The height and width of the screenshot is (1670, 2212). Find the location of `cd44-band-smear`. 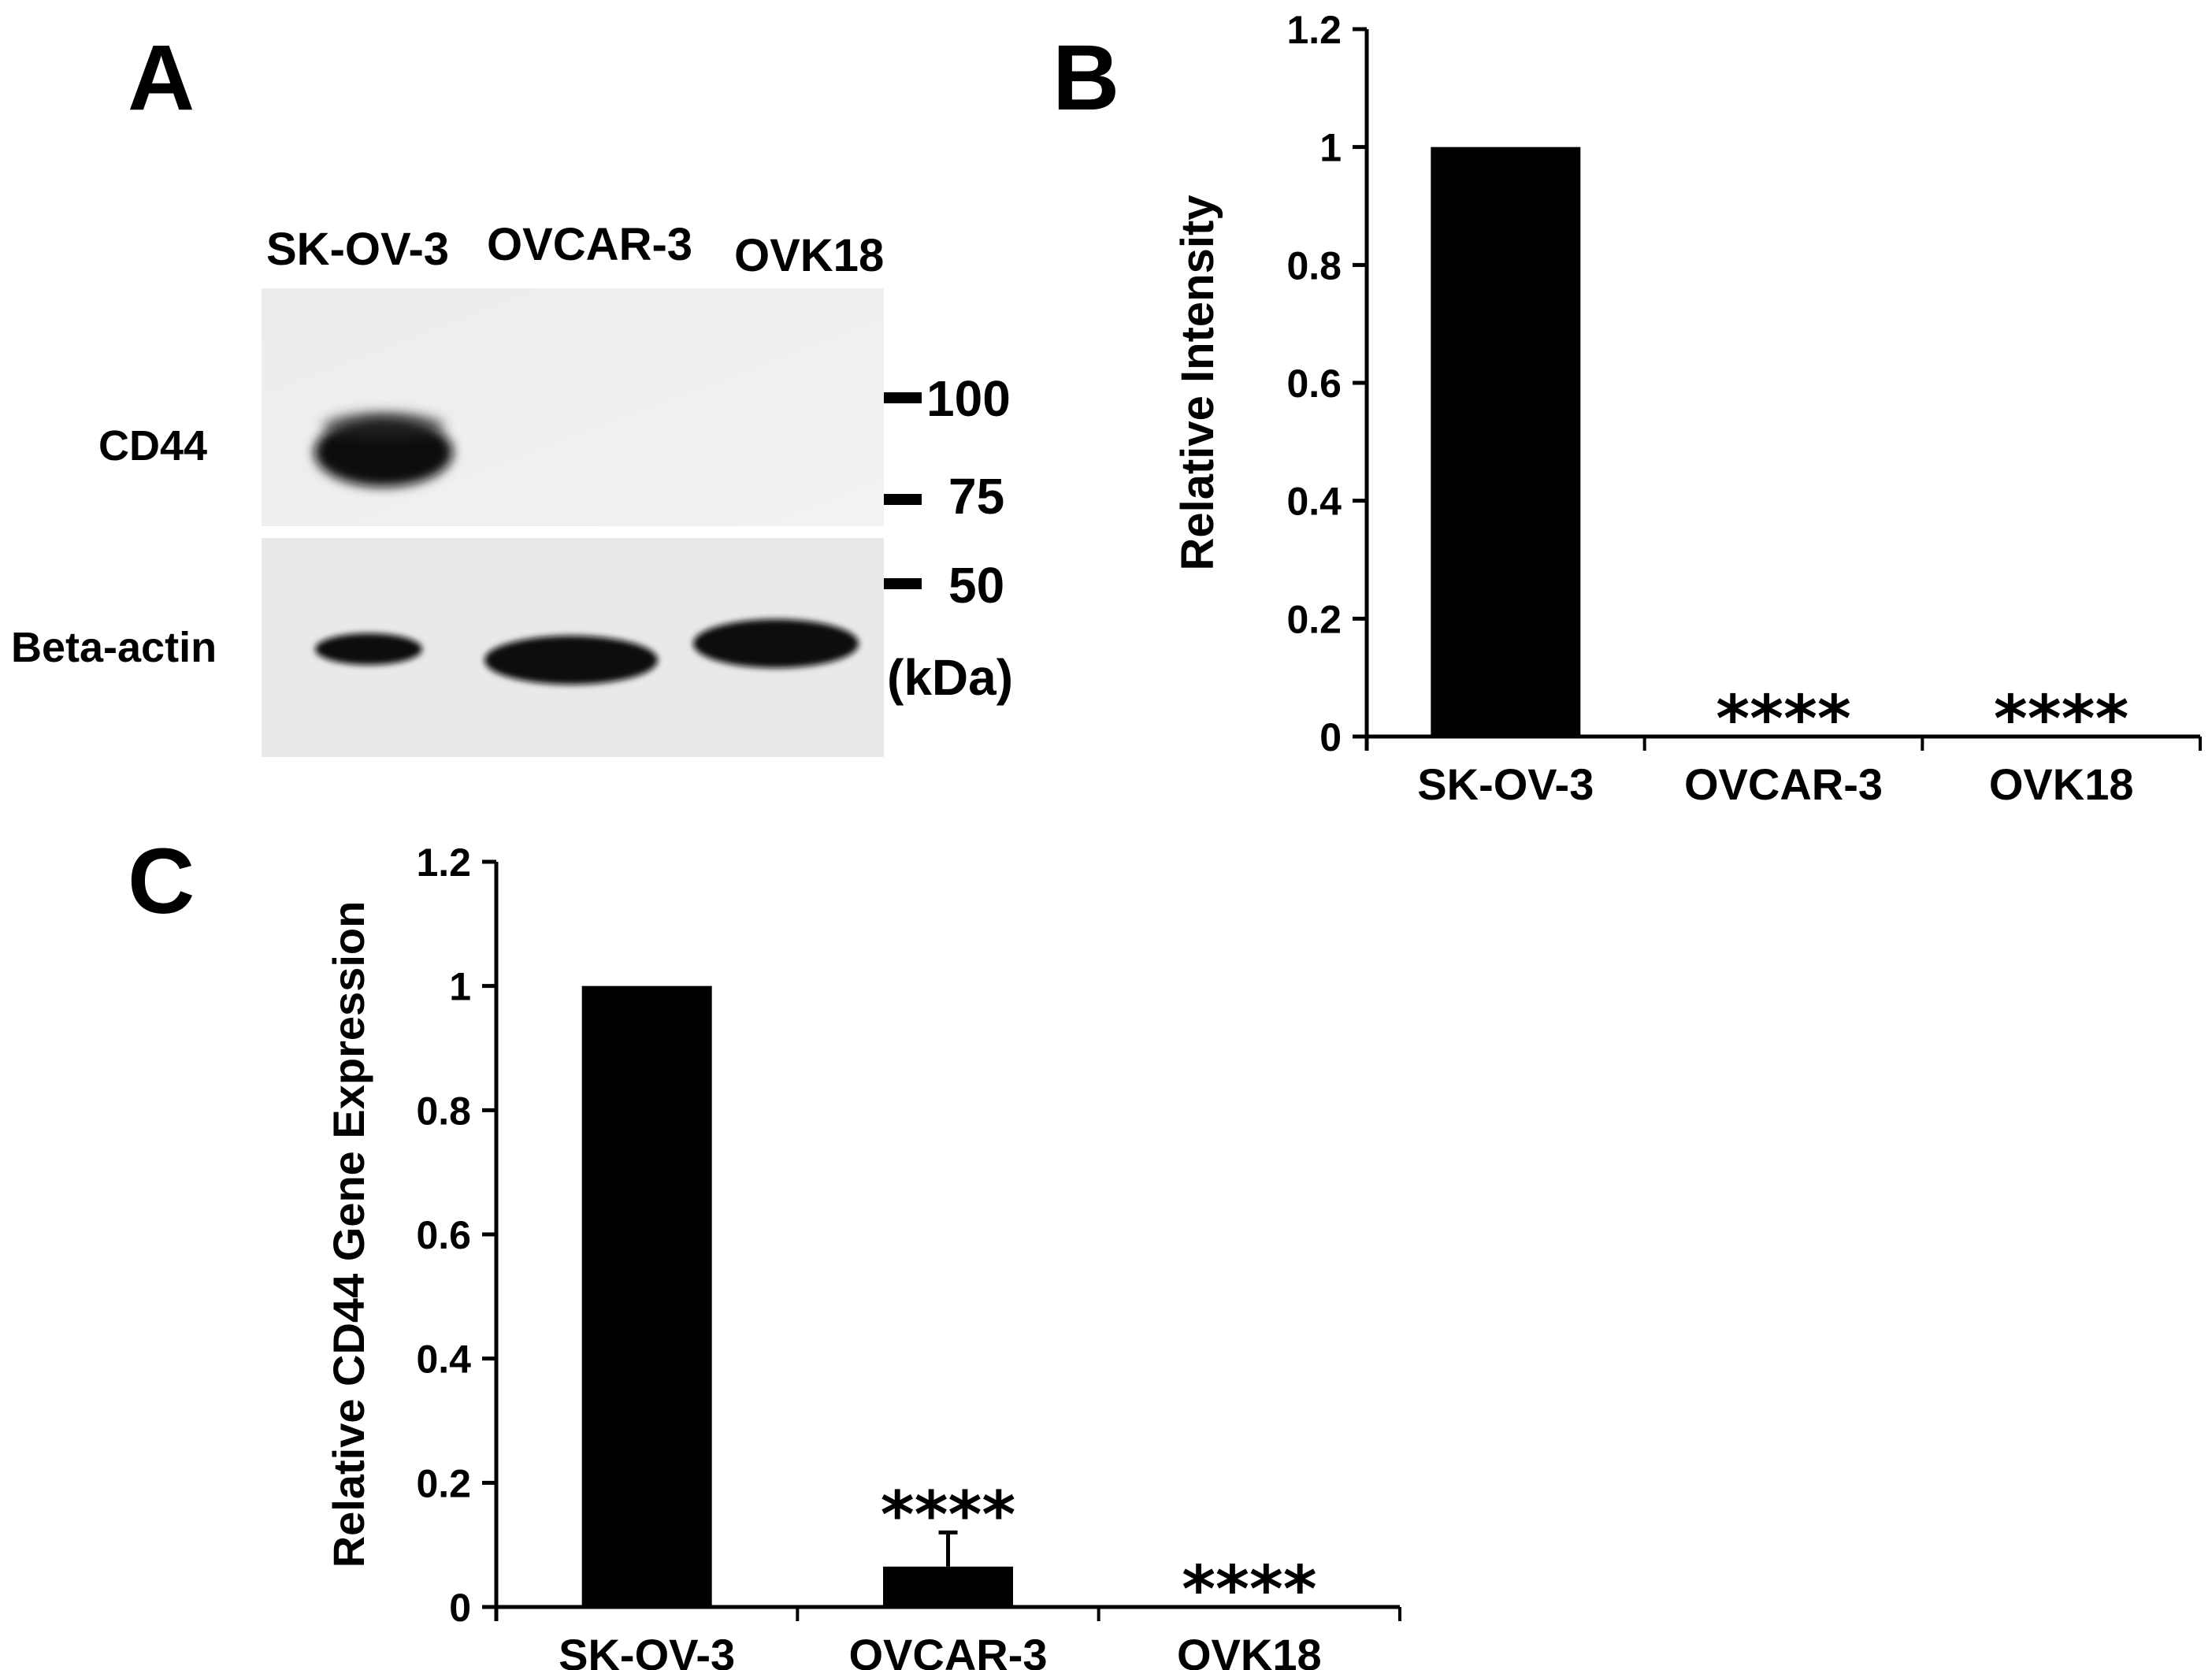

cd44-band-smear is located at coordinates (383, 425).